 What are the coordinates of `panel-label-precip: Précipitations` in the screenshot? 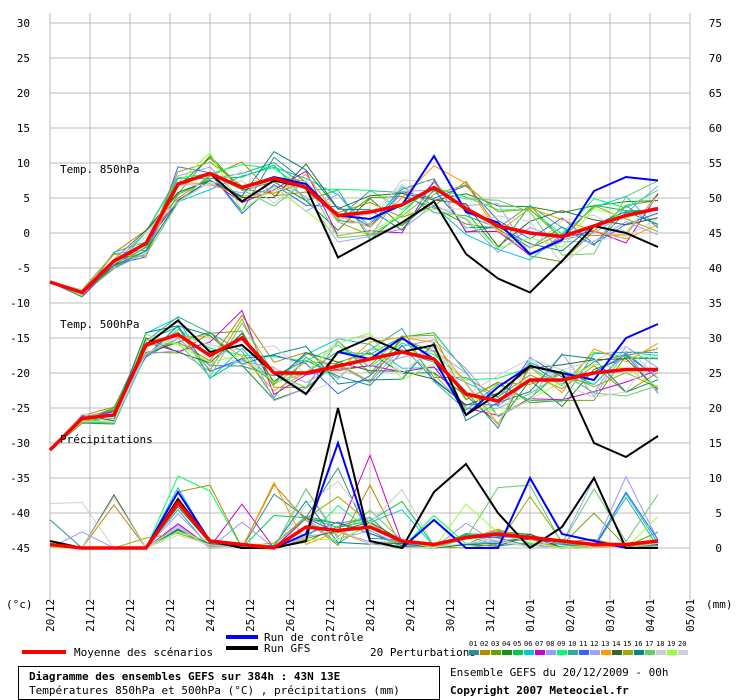 It's located at (106, 439).